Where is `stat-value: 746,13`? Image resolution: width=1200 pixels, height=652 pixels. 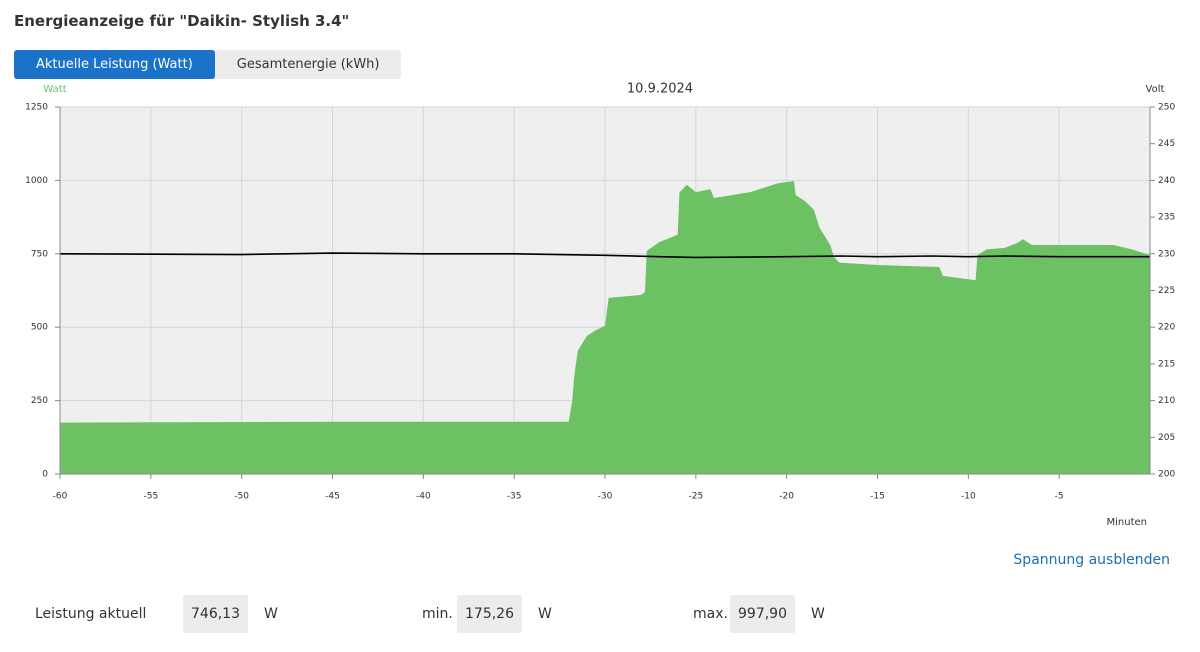 stat-value: 746,13 is located at coordinates (215, 614).